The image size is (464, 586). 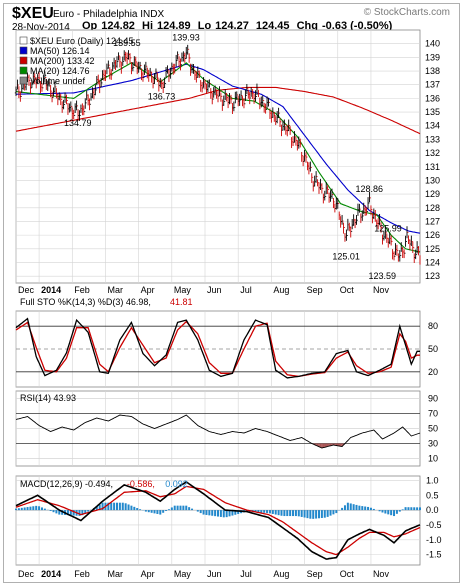 What do you see at coordinates (246, 574) in the screenshot?
I see `x-month-Jul-bottom: Jul` at bounding box center [246, 574].